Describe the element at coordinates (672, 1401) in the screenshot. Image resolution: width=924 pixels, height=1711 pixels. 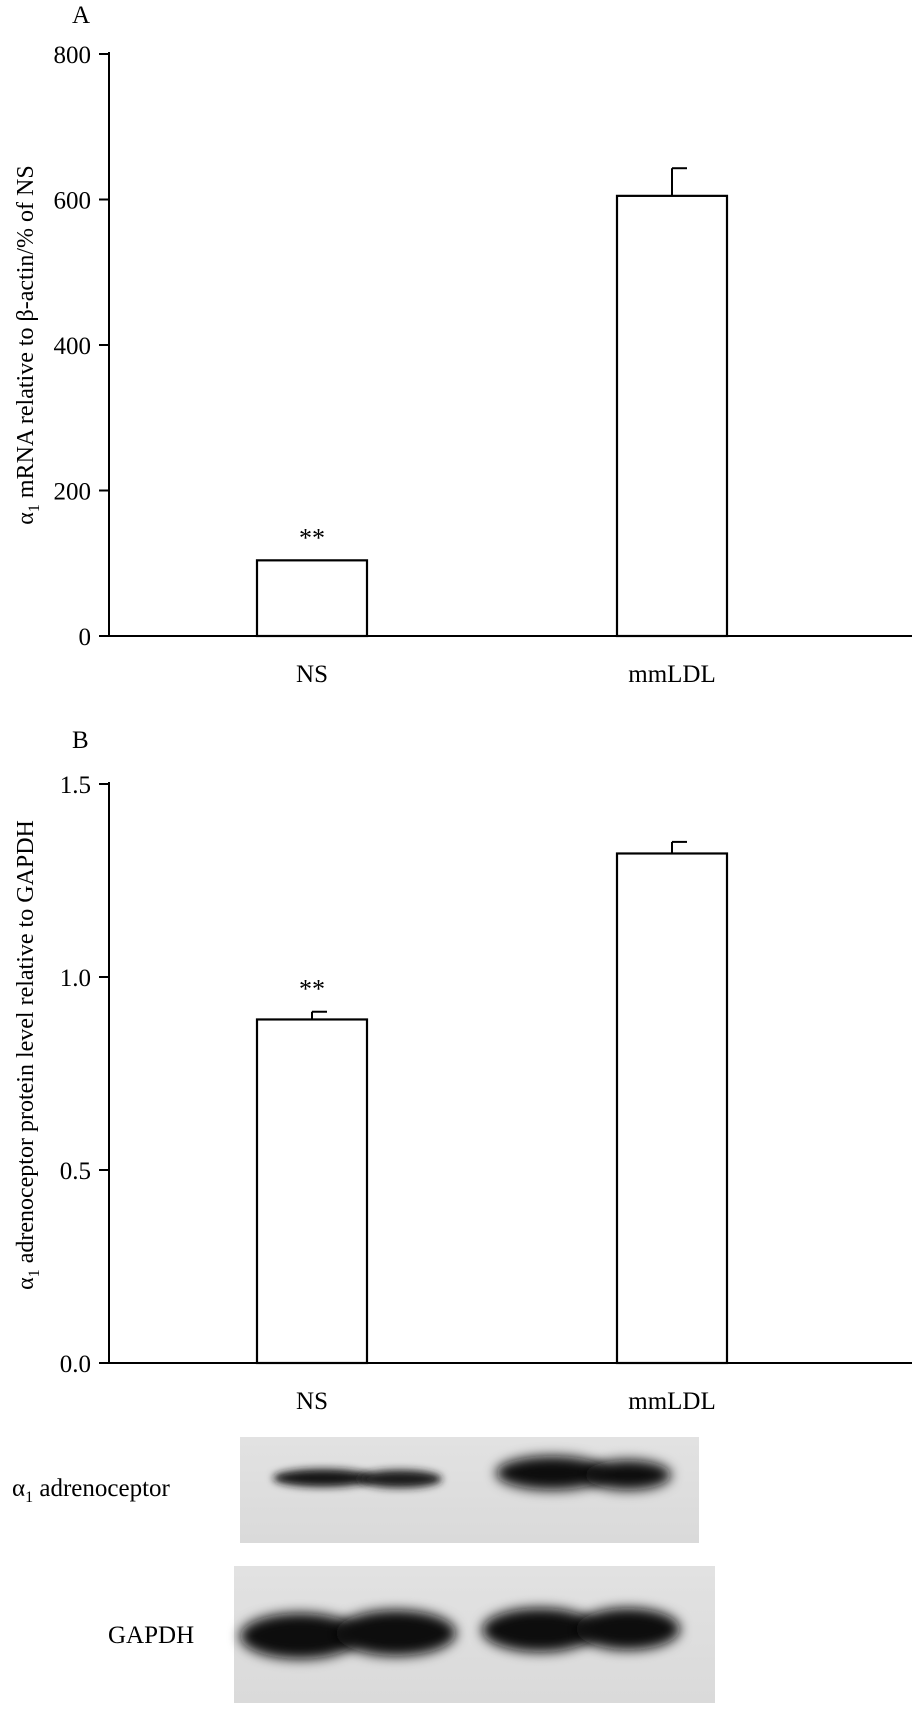
I see `panel-b-x-label-mmldl: mmLDL` at that location.